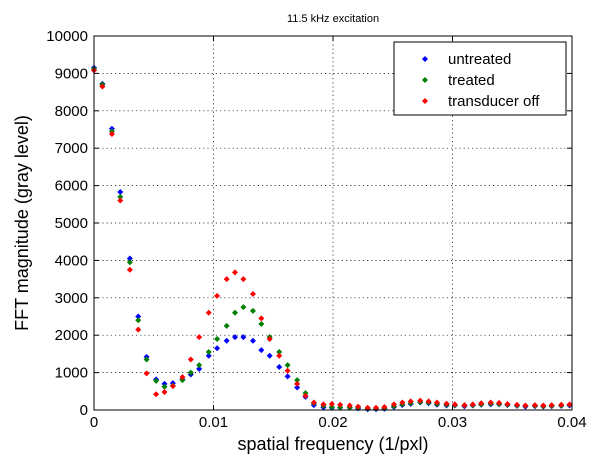  Describe the element at coordinates (71, 186) in the screenshot. I see `y-tick-label: 6000` at that location.